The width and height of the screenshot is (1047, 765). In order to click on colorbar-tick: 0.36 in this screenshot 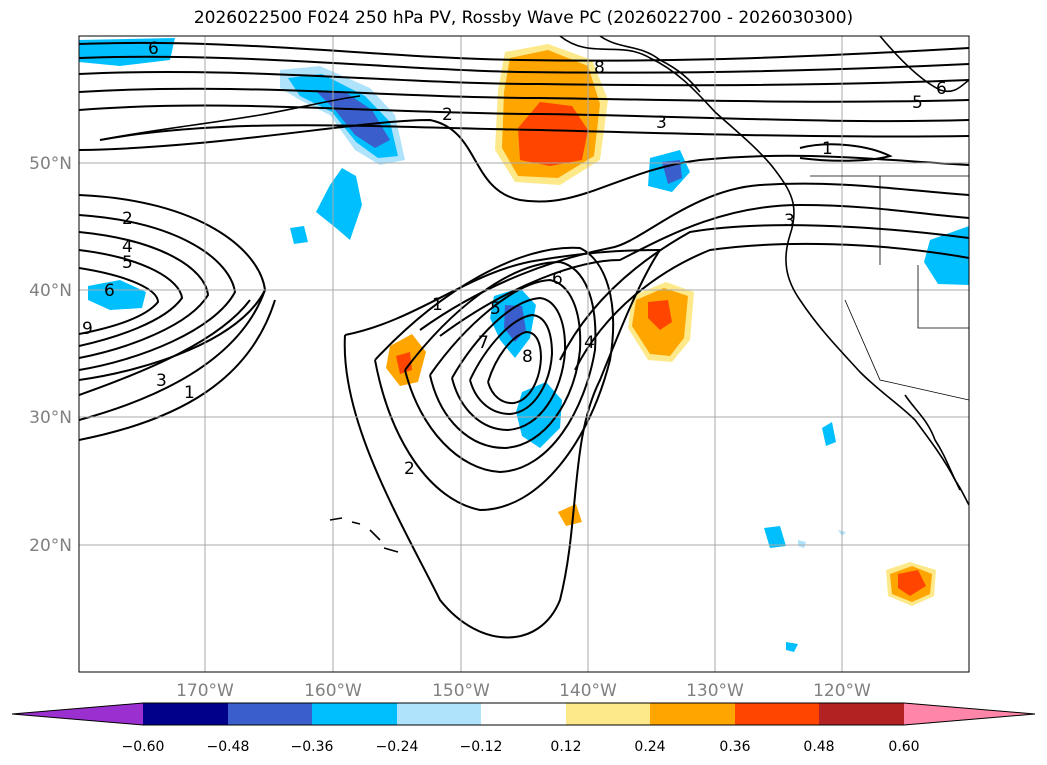, I will do `click(734, 747)`.